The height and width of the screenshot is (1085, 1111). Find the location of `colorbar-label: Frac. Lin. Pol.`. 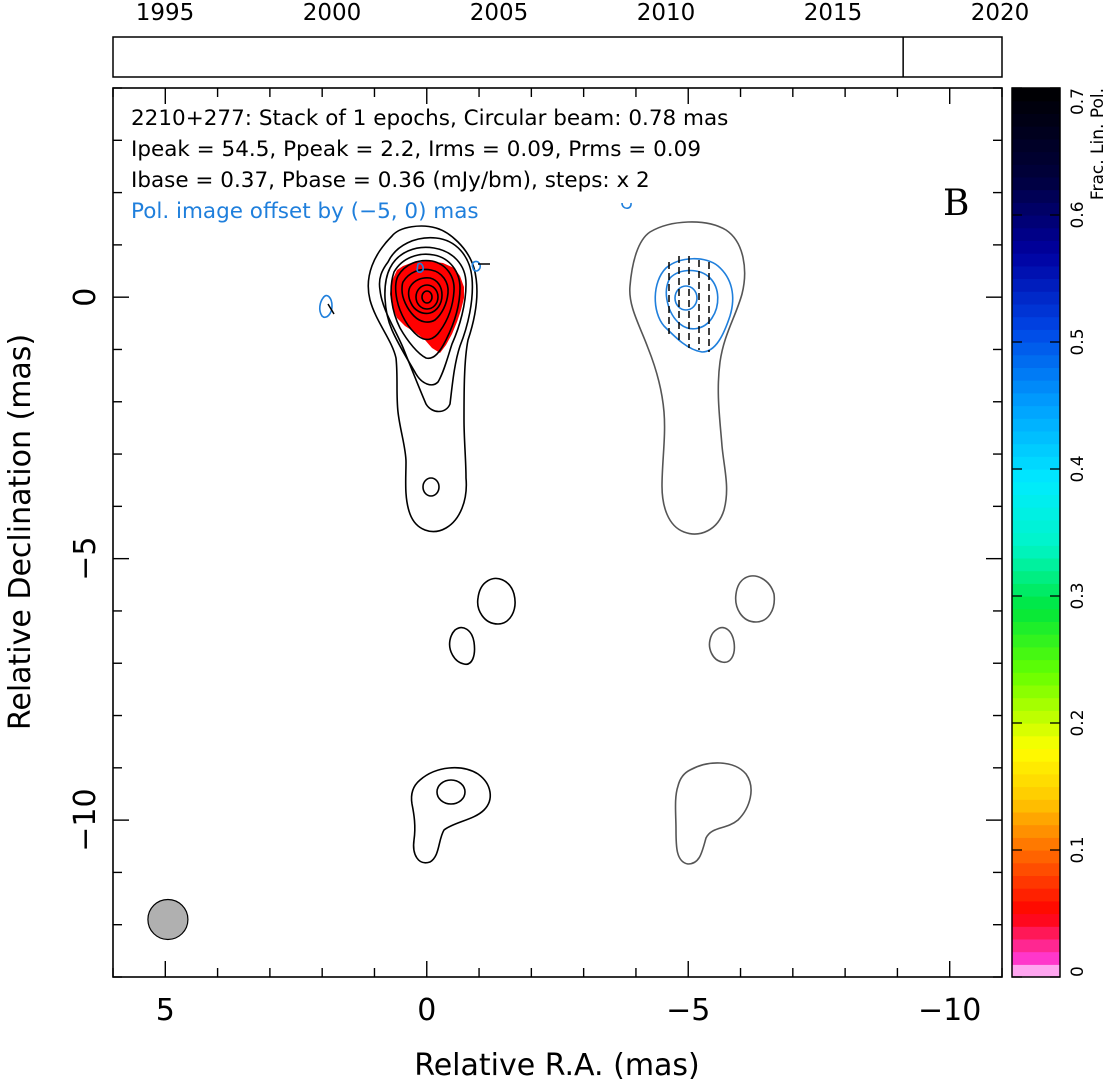

colorbar-label: Frac. Lin. Pol. is located at coordinates (1098, 144).